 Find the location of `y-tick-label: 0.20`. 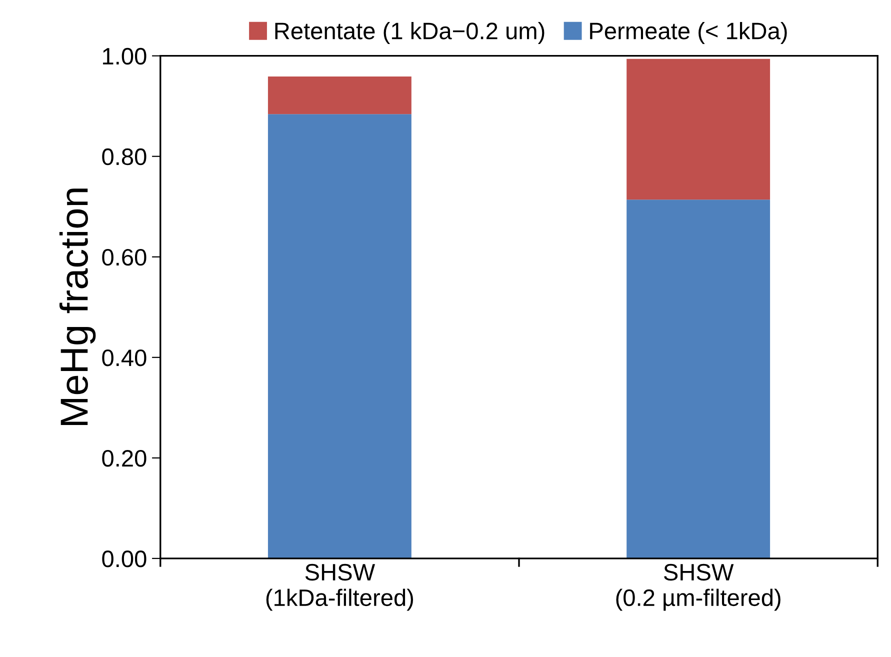

y-tick-label: 0.20 is located at coordinates (124, 458).